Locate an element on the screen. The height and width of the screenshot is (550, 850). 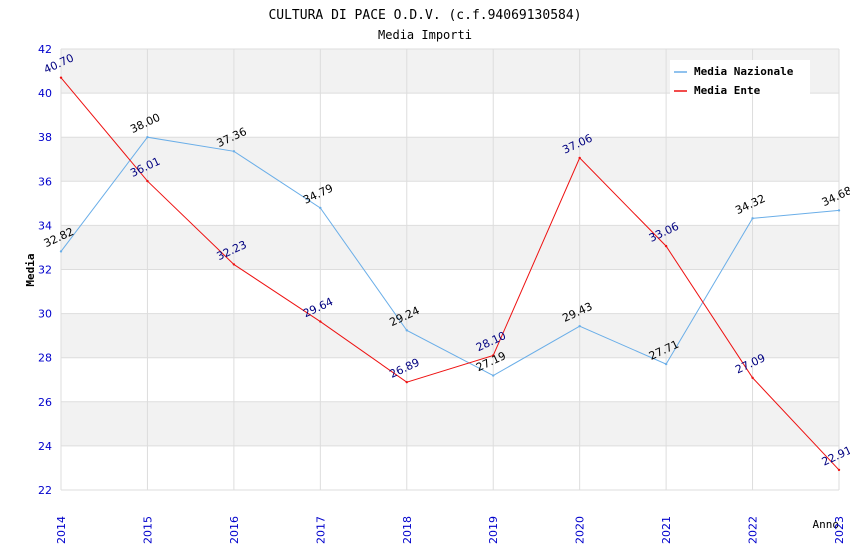
y-axis-label: Media is located at coordinates (30, 269).